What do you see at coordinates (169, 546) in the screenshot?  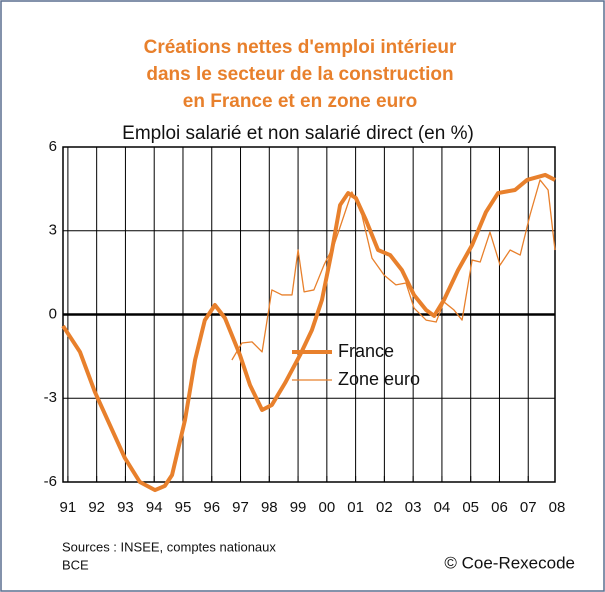 I see `source: Sources : INSEE, comptes nationaux` at bounding box center [169, 546].